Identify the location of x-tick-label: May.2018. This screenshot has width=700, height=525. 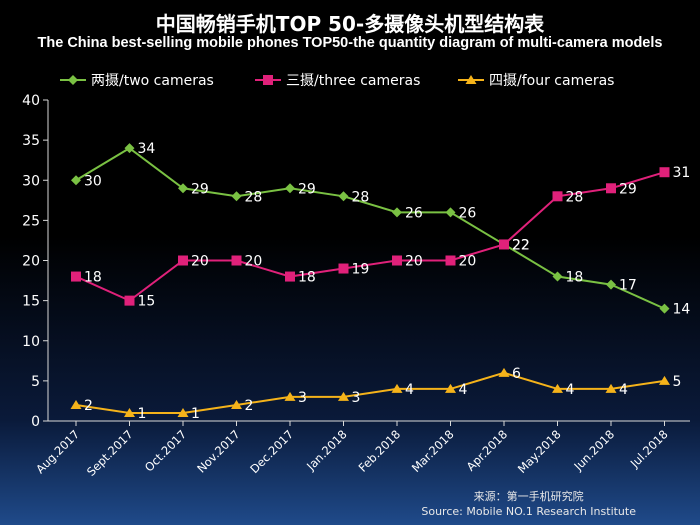
(539, 451).